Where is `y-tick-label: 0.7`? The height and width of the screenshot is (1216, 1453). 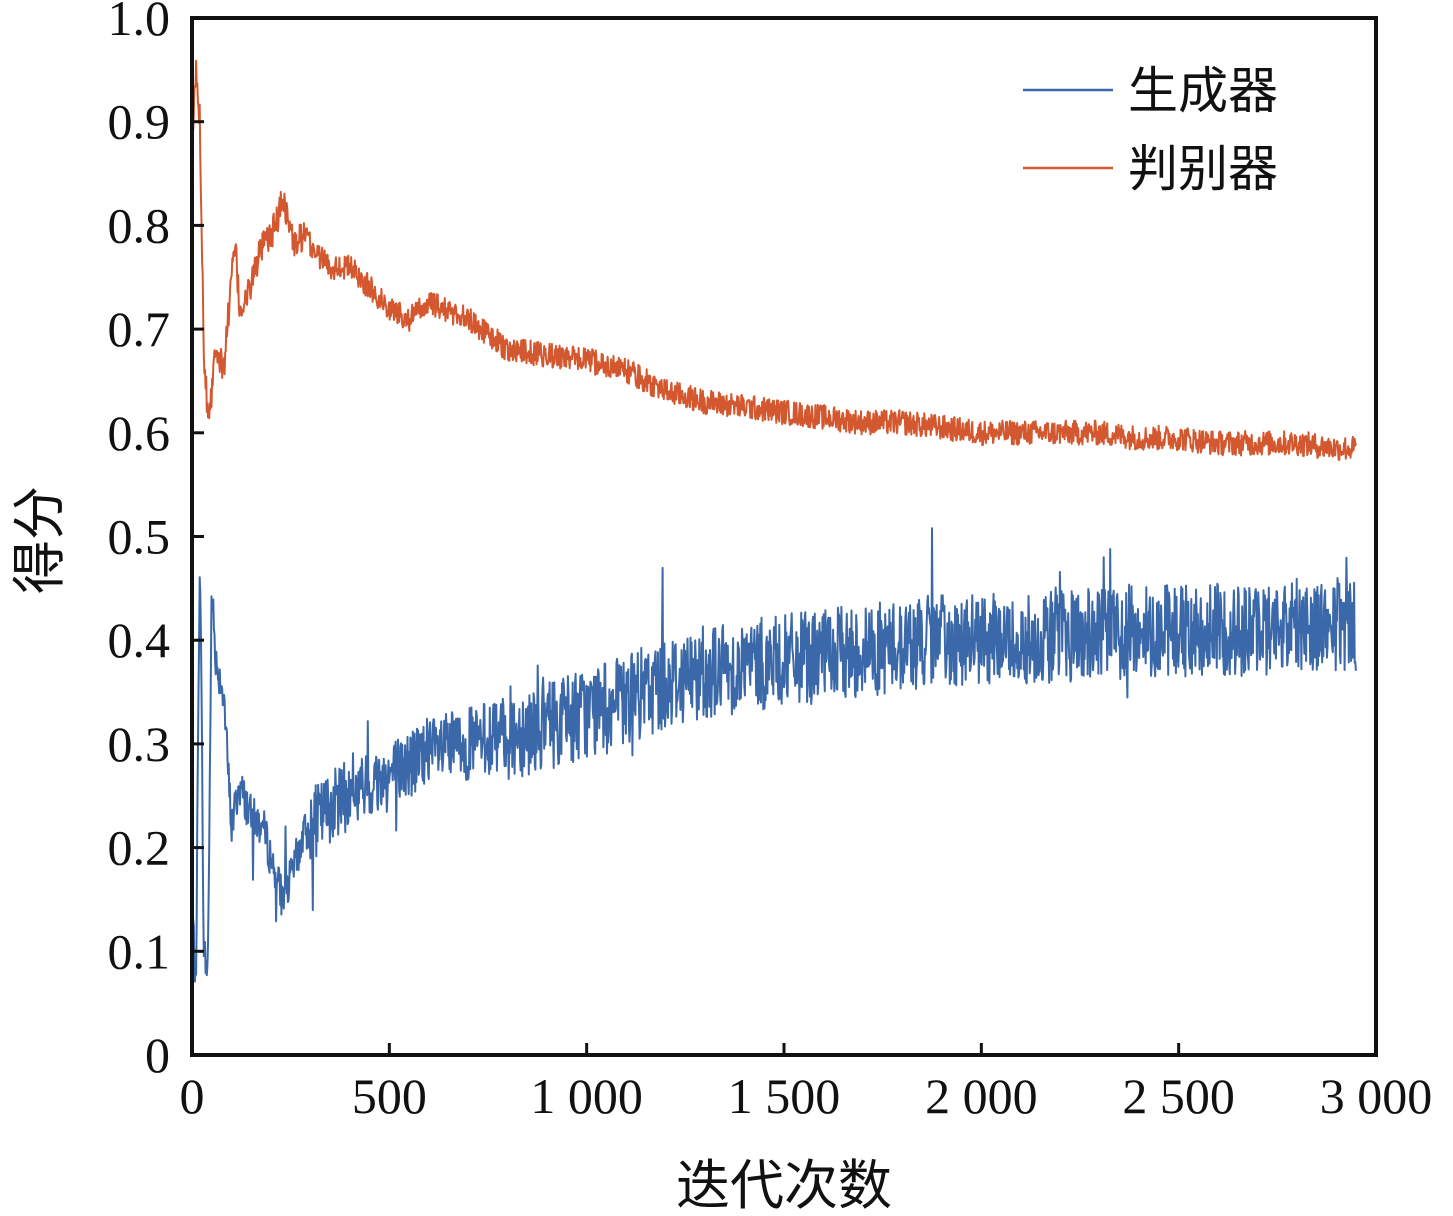 y-tick-label: 0.7 is located at coordinates (139, 329).